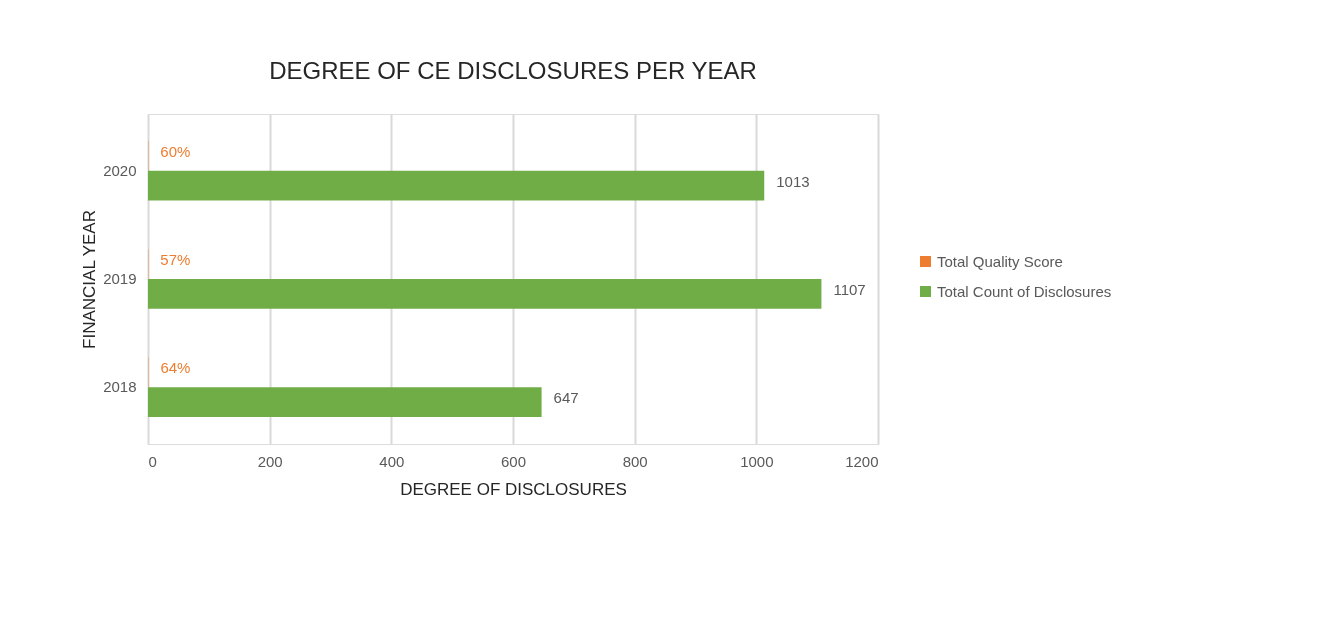 Image resolution: width=1338 pixels, height=644 pixels. I want to click on y-tick-label: 2018, so click(120, 387).